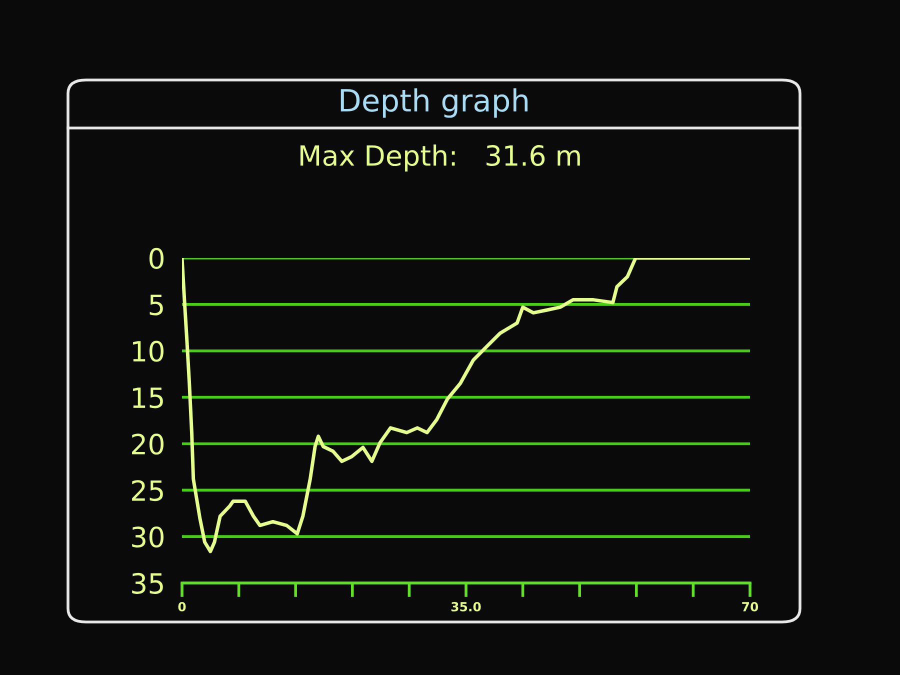  Describe the element at coordinates (182, 607) in the screenshot. I see `x-tick-label: 0` at that location.